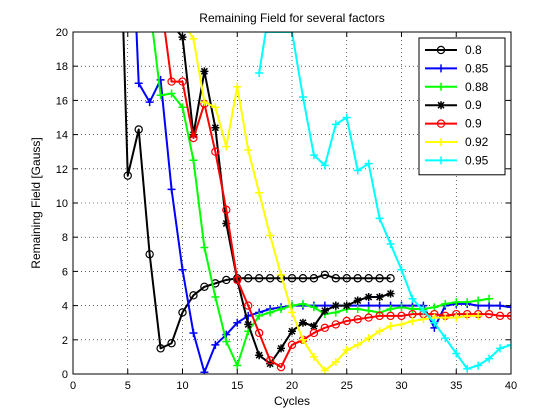 This screenshot has width=560, height=420. I want to click on y-tick-label: 2, so click(65, 341).